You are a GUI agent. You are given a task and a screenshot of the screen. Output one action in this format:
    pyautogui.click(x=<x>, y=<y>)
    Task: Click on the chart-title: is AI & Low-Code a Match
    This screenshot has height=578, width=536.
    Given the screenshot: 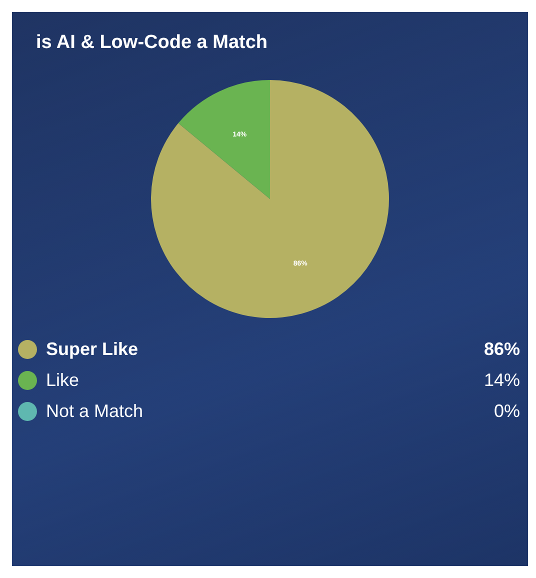 What is the action you would take?
    pyautogui.click(x=152, y=43)
    